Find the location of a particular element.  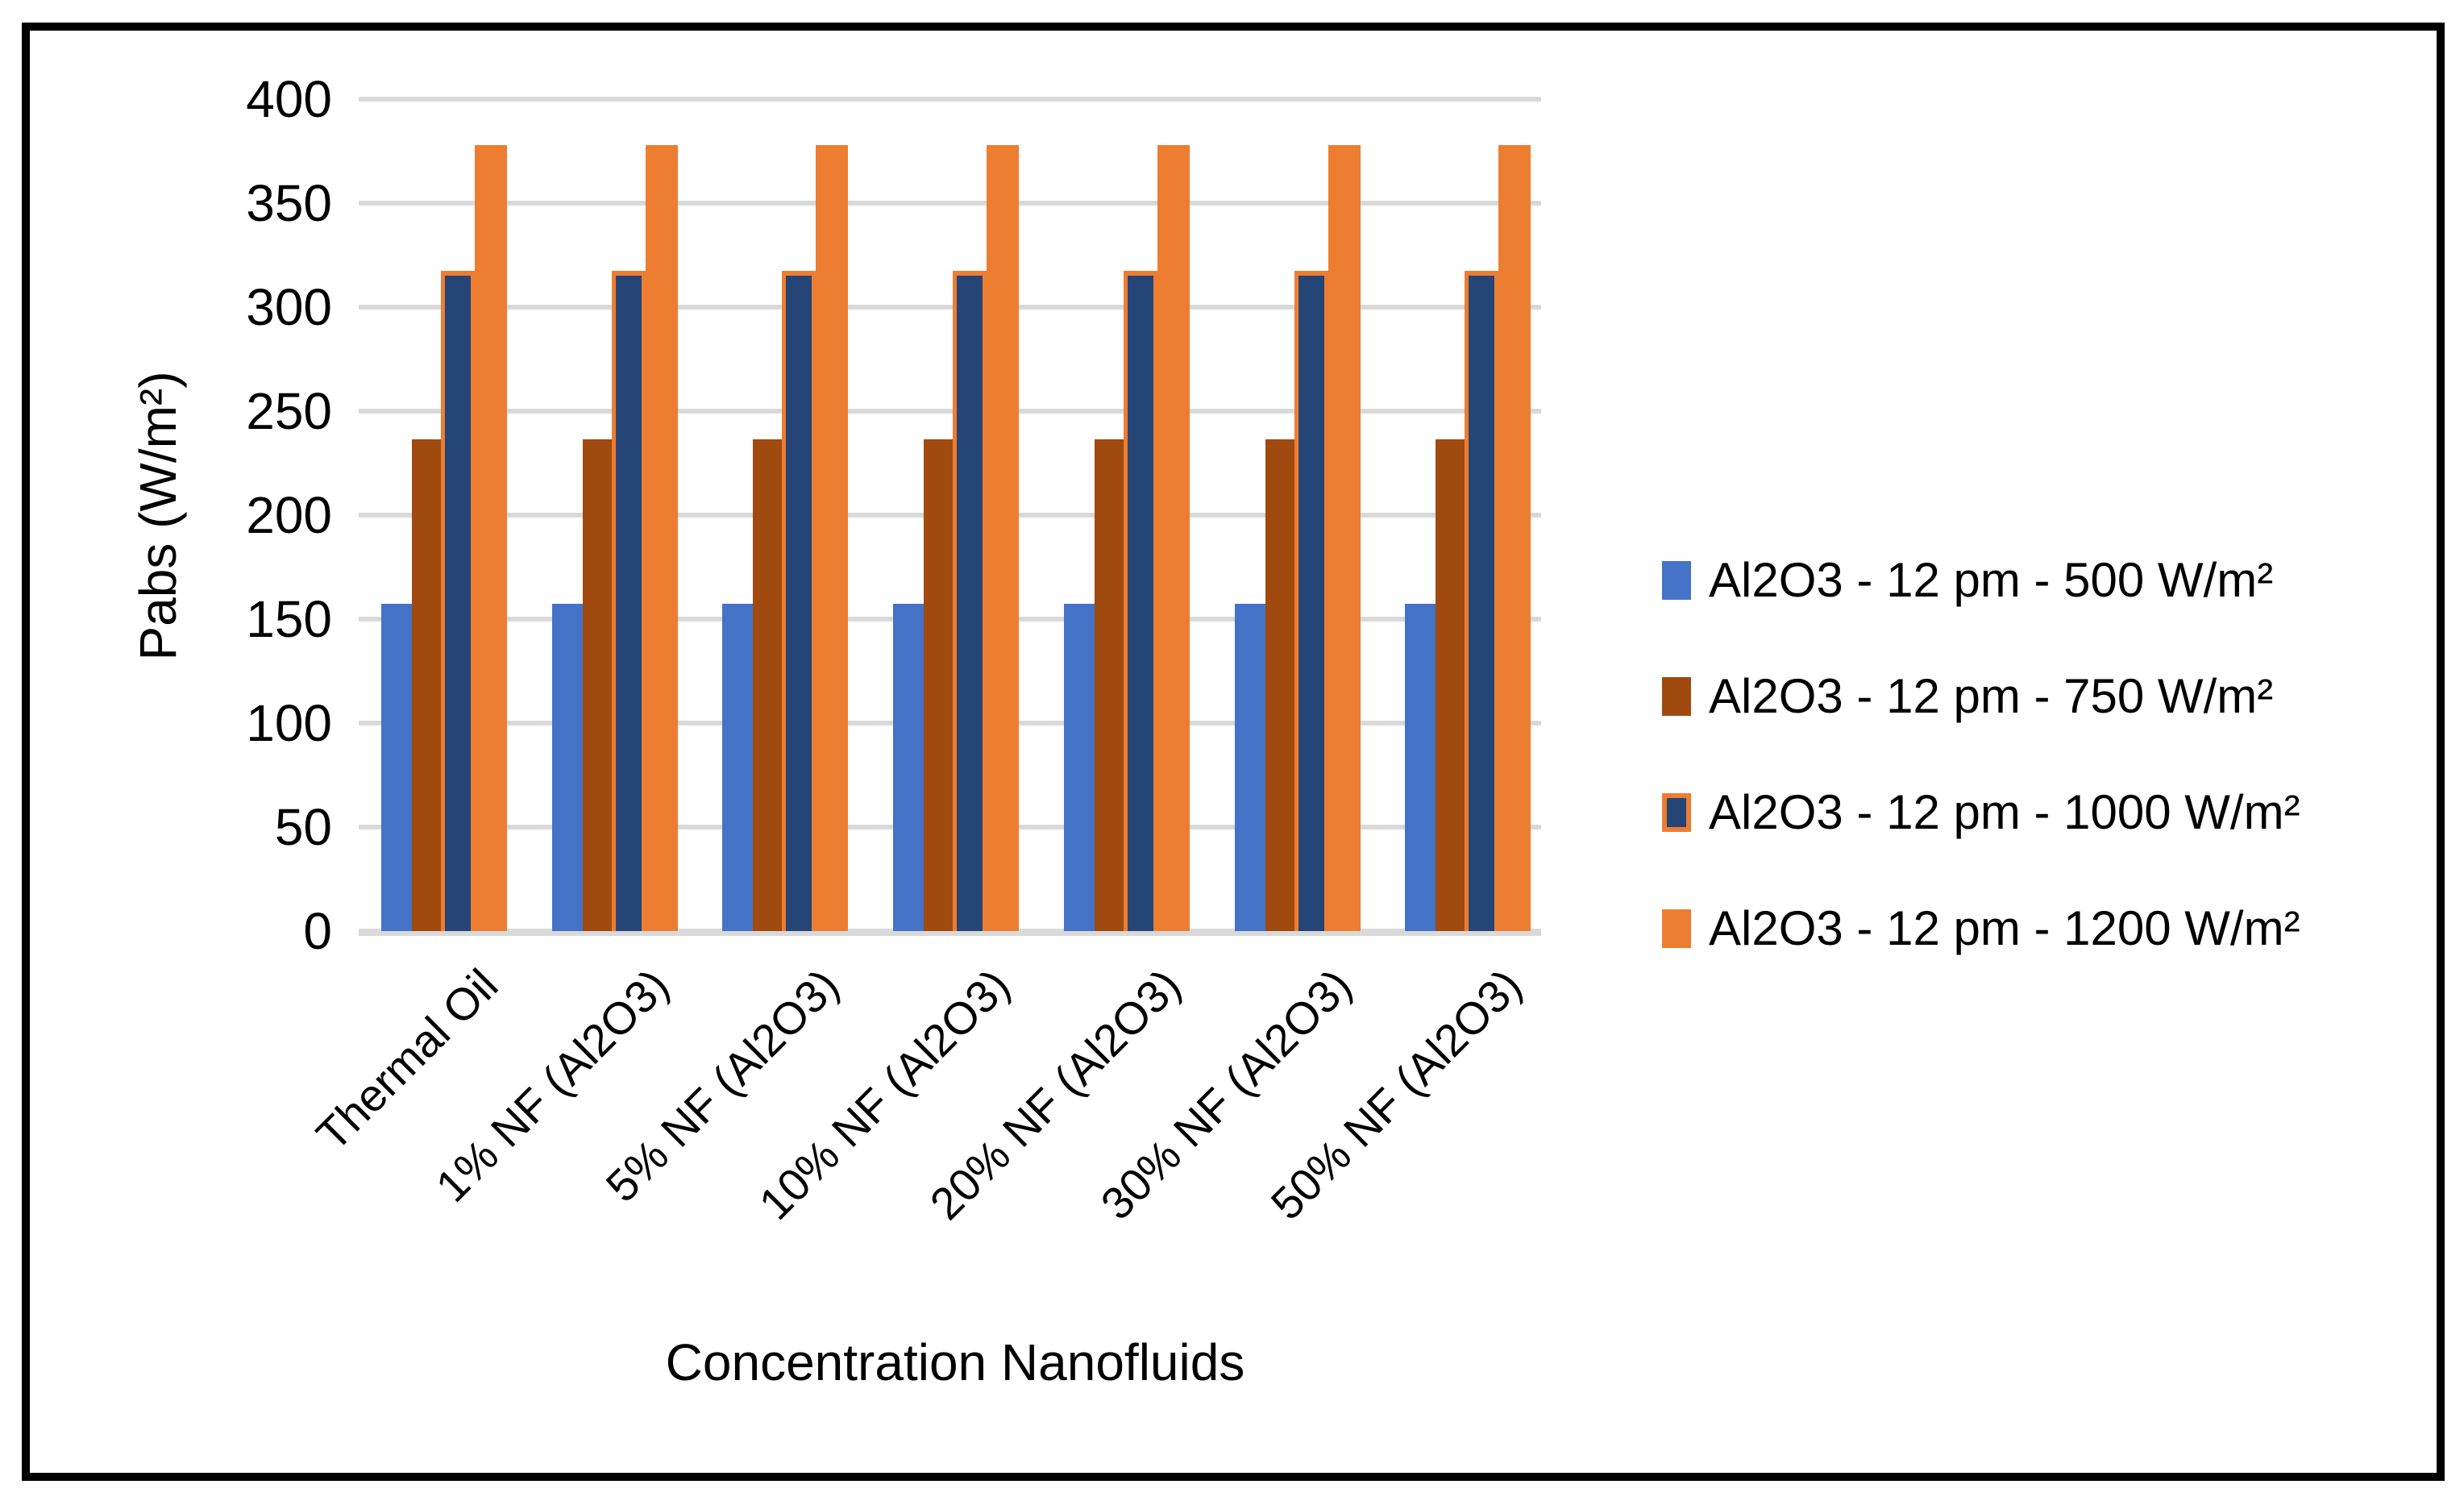

x-axis-title: Concentration Nanofluids is located at coordinates (955, 1362).